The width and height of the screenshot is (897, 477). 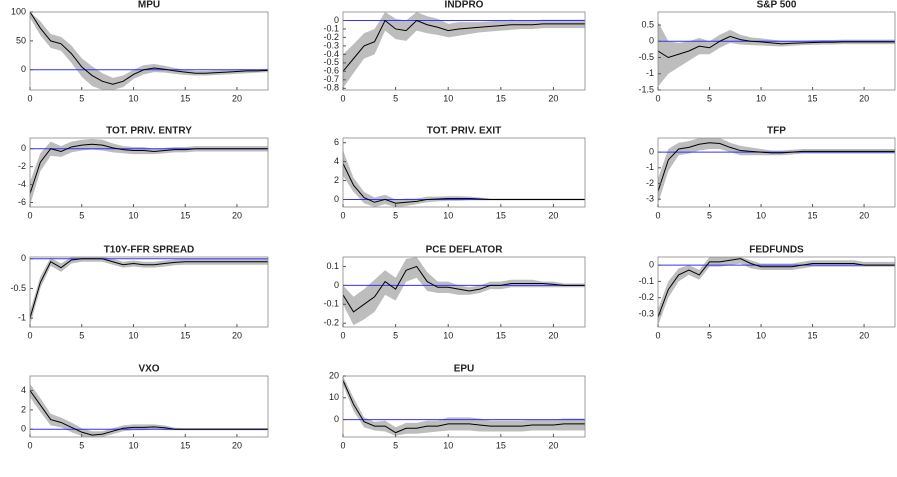 What do you see at coordinates (777, 5) in the screenshot?
I see `chart-title: S&P 500` at bounding box center [777, 5].